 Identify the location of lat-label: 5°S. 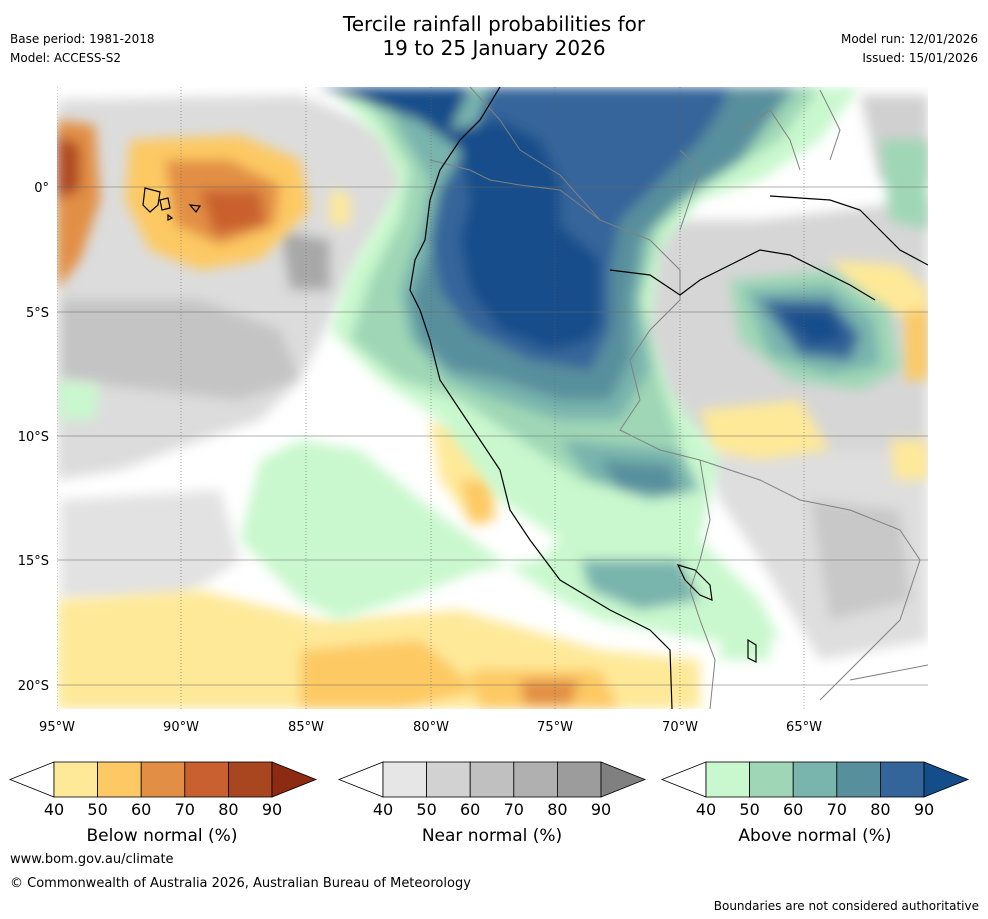
(37, 313).